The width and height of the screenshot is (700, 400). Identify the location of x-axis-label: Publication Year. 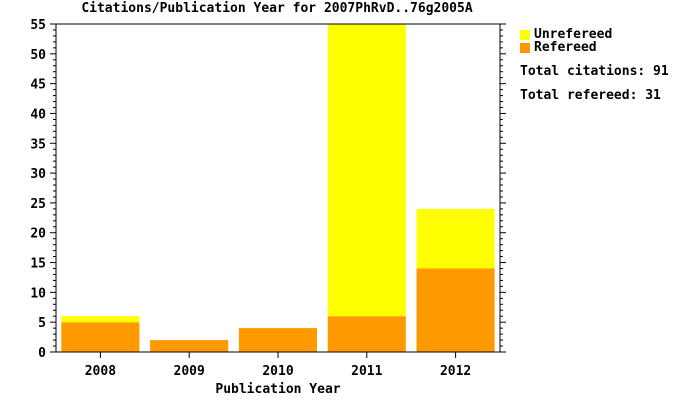
(277, 389).